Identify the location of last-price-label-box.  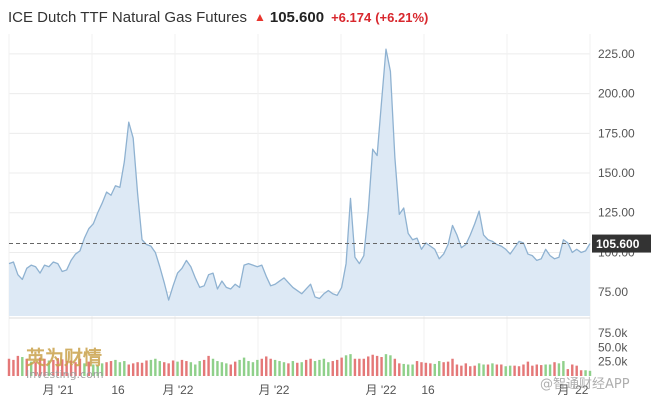
(621, 243).